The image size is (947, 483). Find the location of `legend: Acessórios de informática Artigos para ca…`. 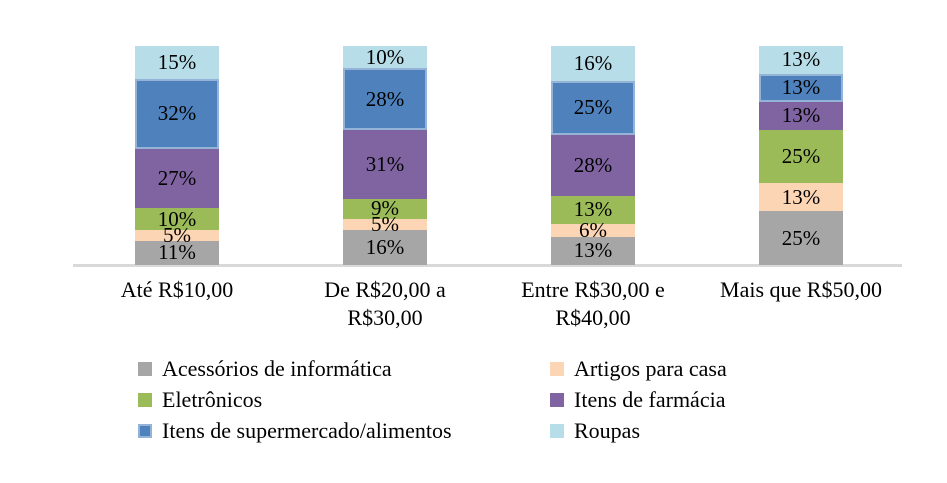

legend: Acessórios de informática Artigos para ca… is located at coordinates (432, 400).